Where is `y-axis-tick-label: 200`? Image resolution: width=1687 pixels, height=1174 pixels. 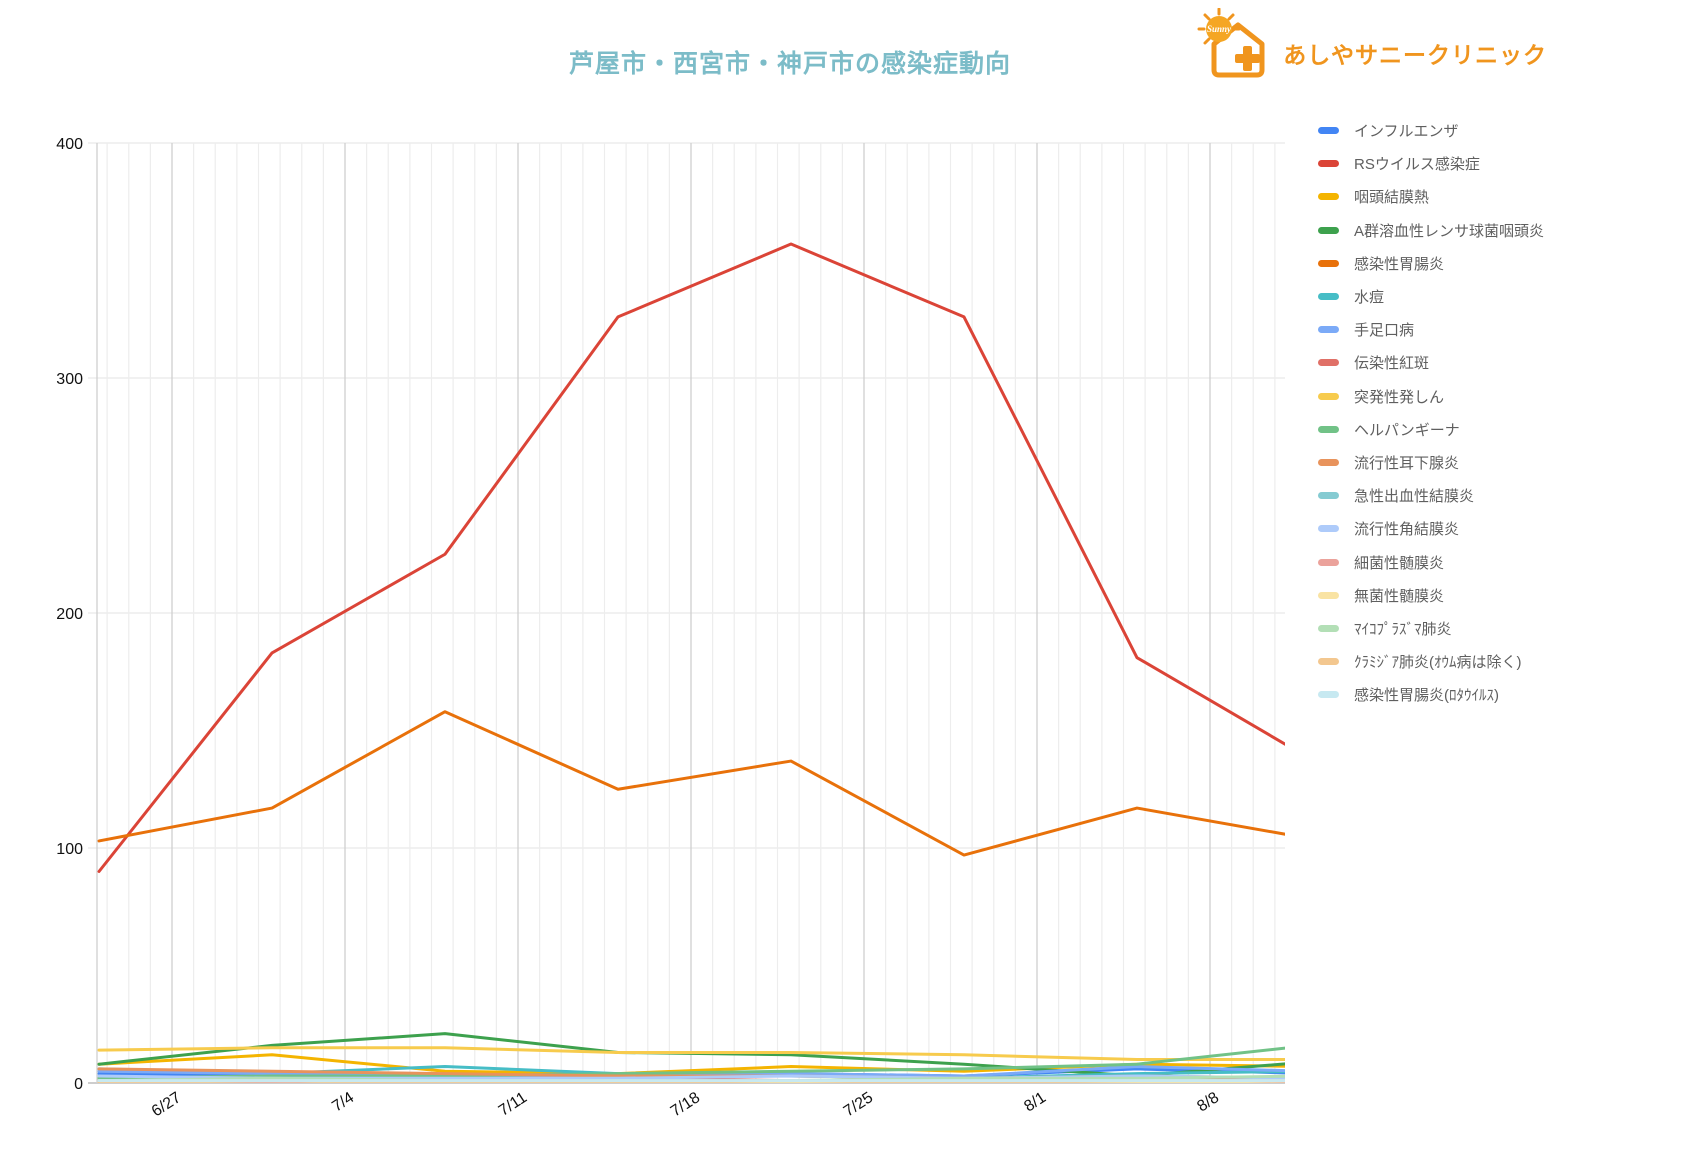 y-axis-tick-label: 200 is located at coordinates (69, 614).